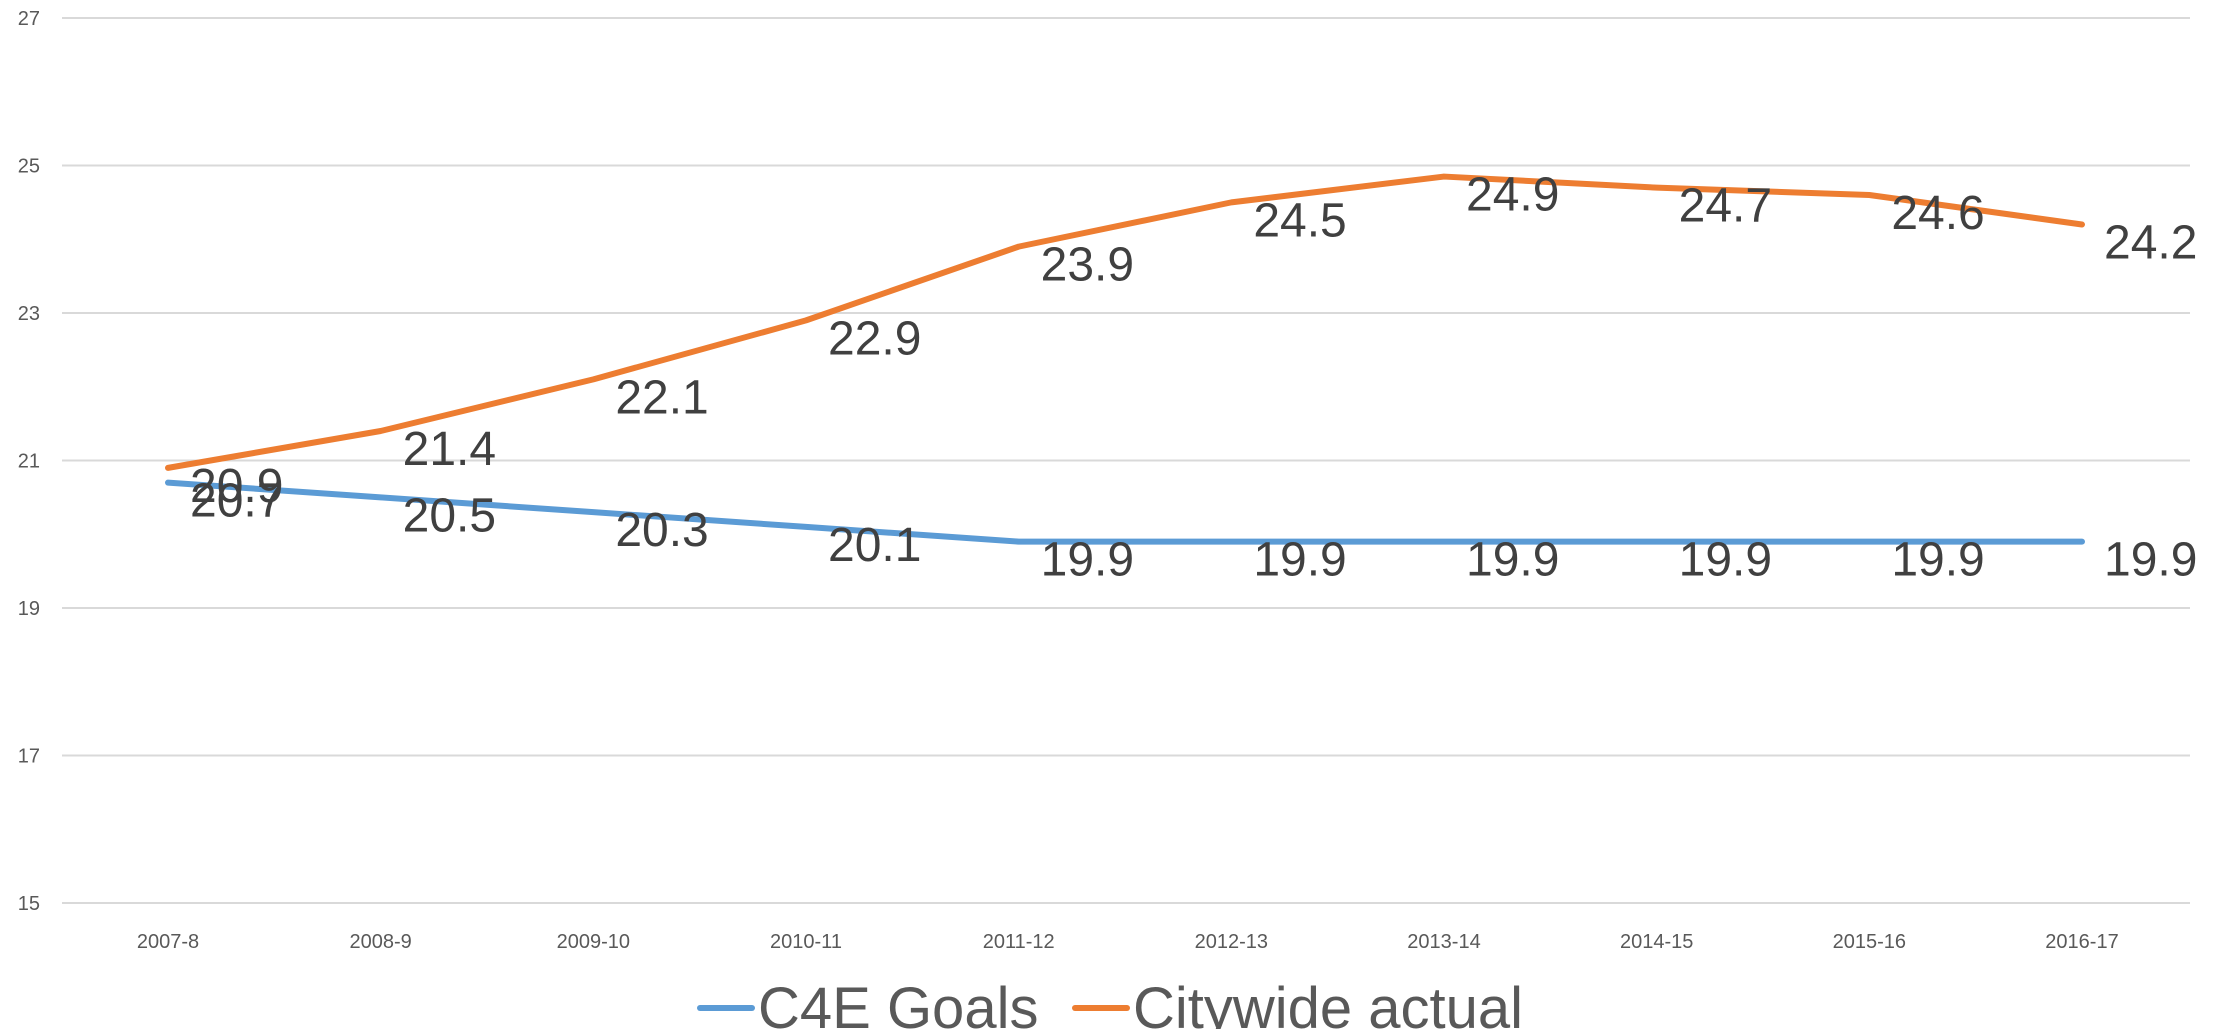 This screenshot has height=1029, width=2221. I want to click on data-label: 24.9, so click(1512, 195).